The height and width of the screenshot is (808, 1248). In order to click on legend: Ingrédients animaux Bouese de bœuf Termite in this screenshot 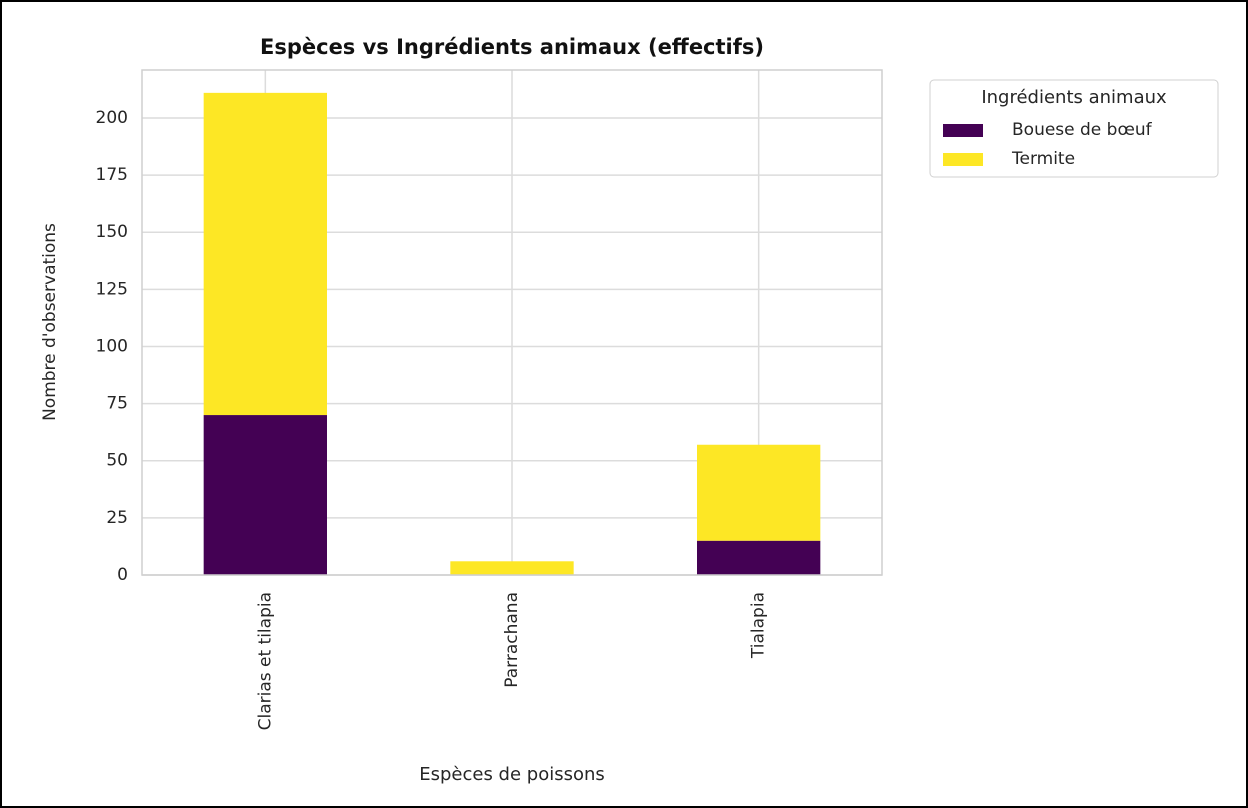, I will do `click(1074, 128)`.